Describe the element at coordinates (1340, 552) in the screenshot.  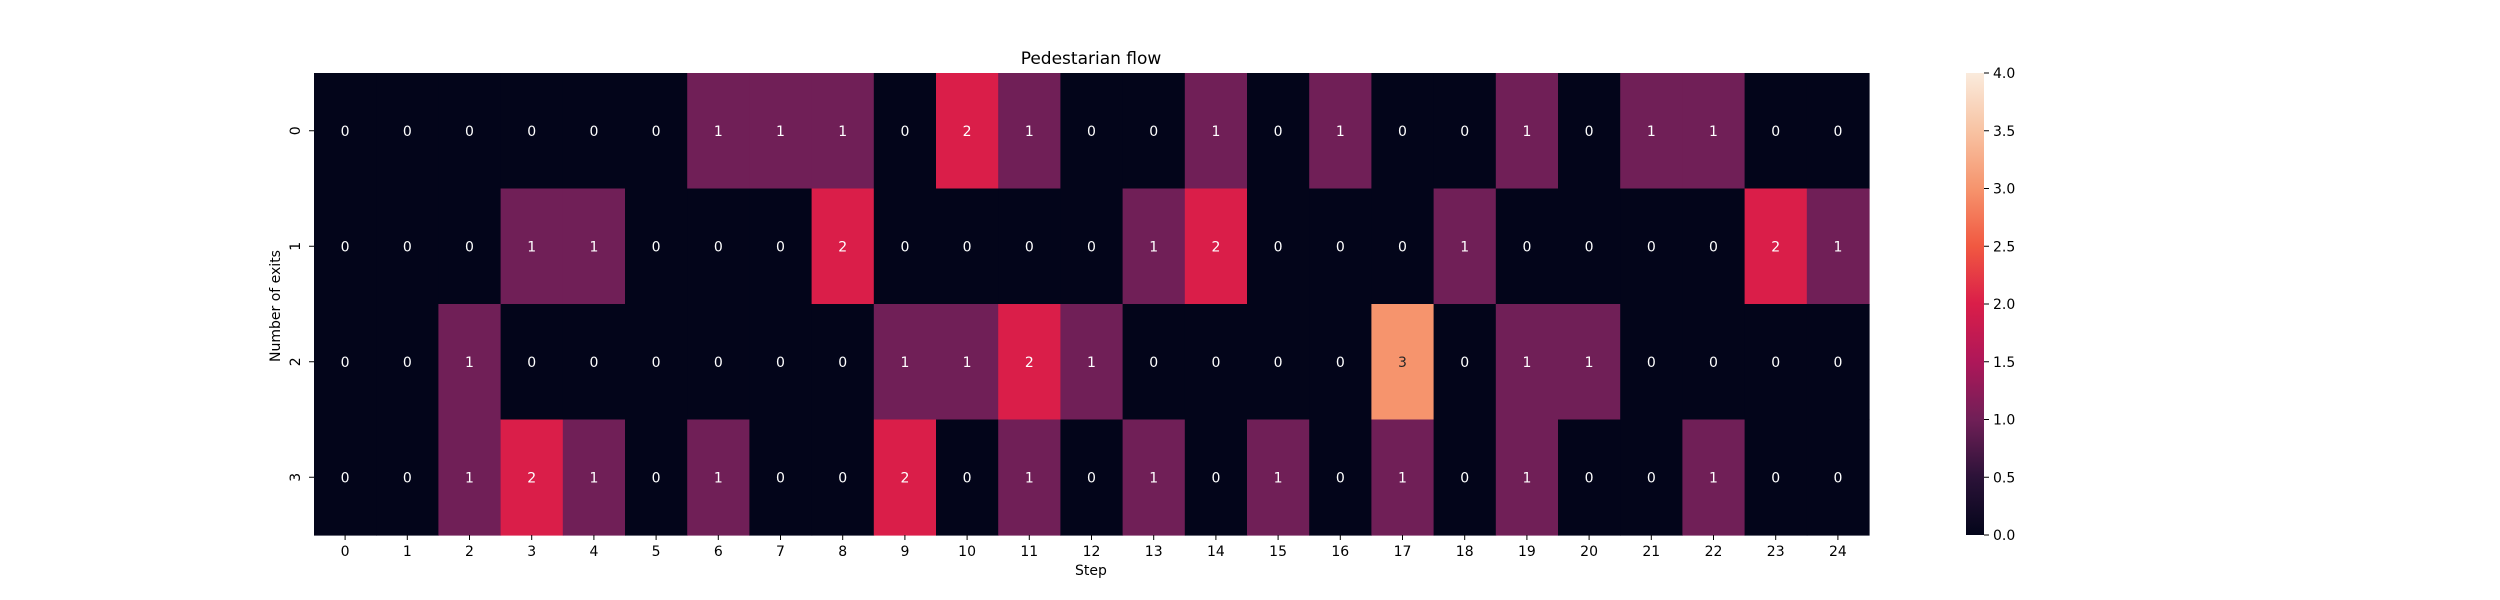
I see `x-tick-label: 16` at that location.